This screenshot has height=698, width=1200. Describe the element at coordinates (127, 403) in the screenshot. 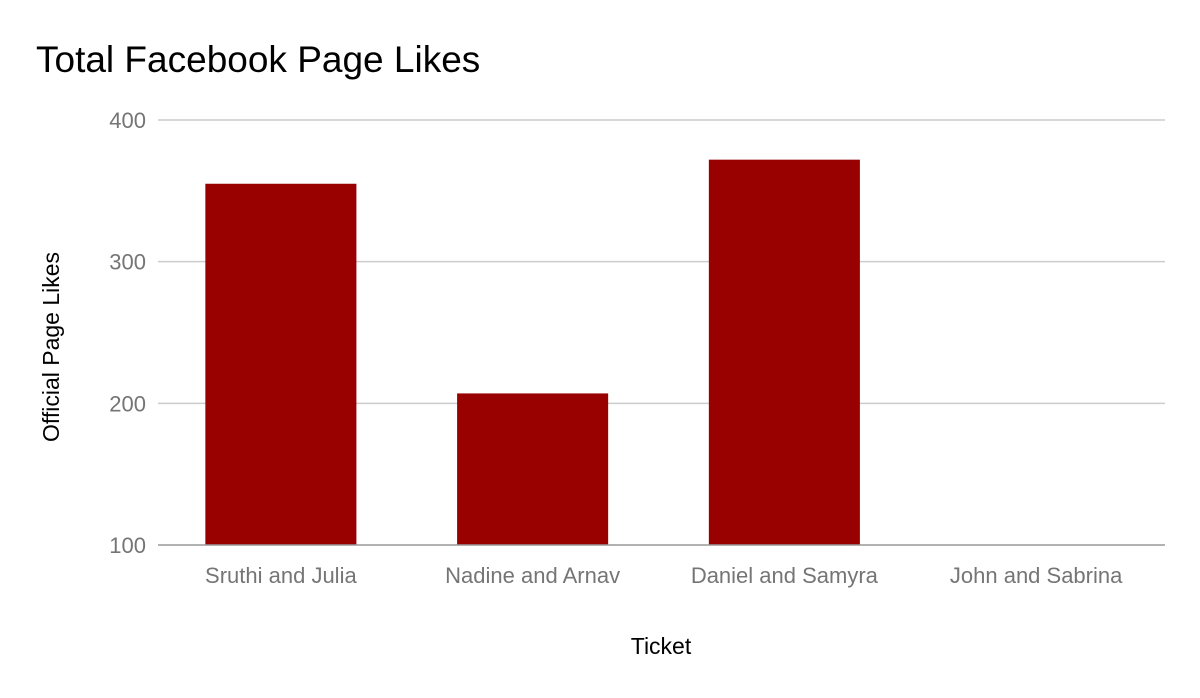

I see `y-tick-label: 200` at that location.